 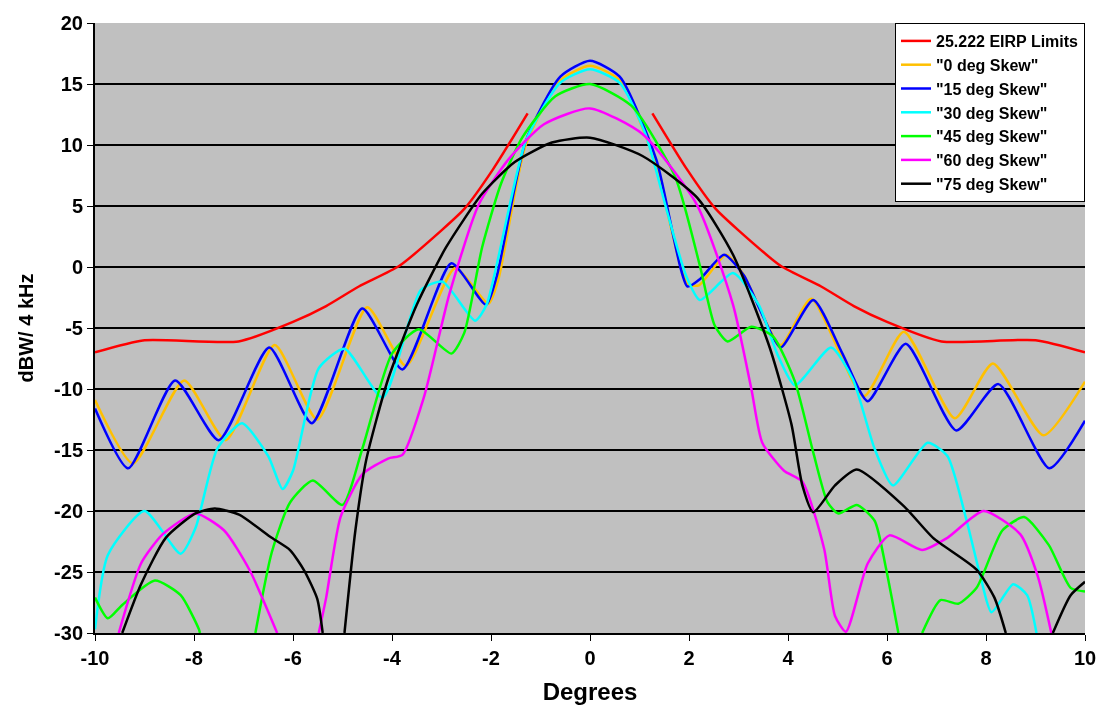 I want to click on x-tick-label: -2, so click(x=491, y=658).